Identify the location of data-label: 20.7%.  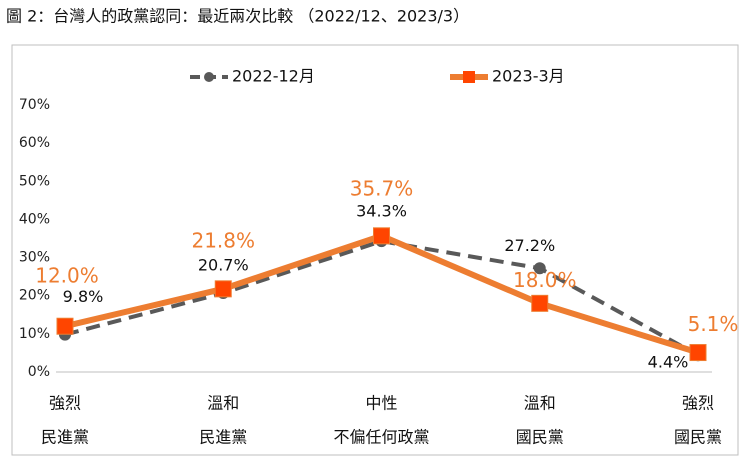
(223, 265).